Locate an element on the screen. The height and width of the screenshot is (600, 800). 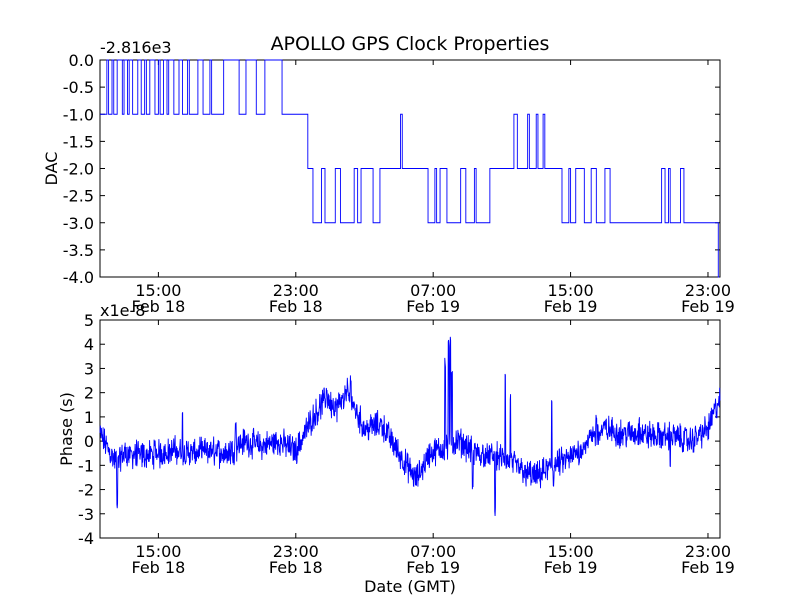
phase-y-tick-label: 3 is located at coordinates (89, 368).